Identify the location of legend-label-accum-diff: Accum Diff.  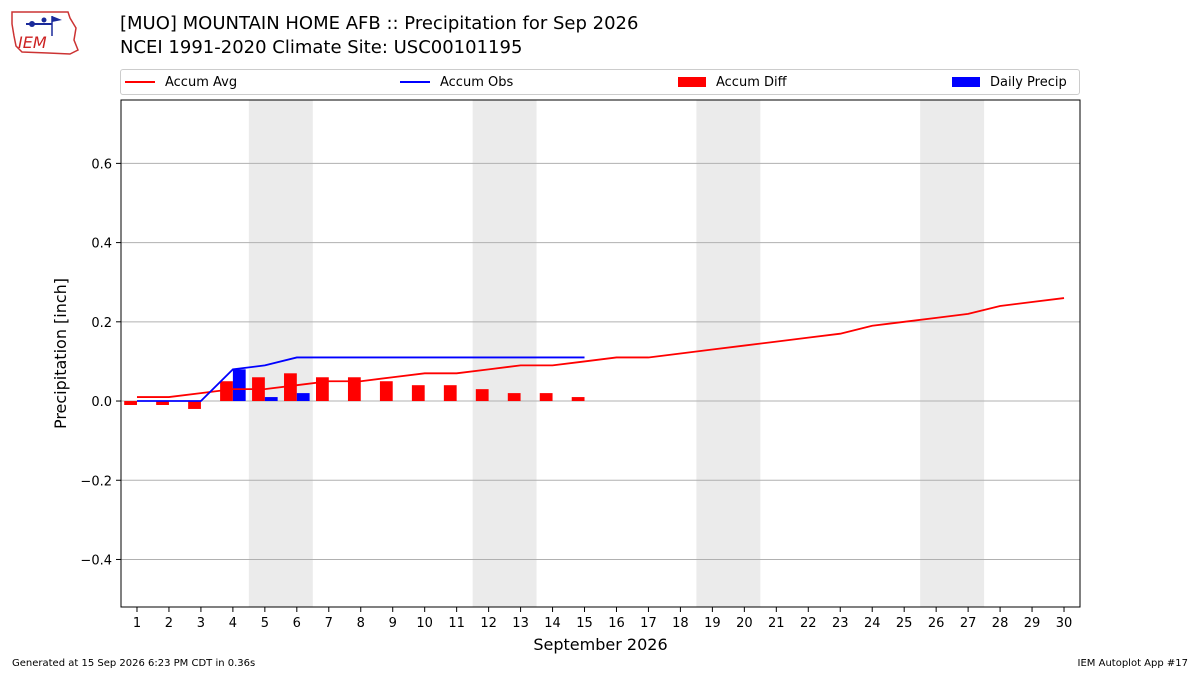
(751, 82).